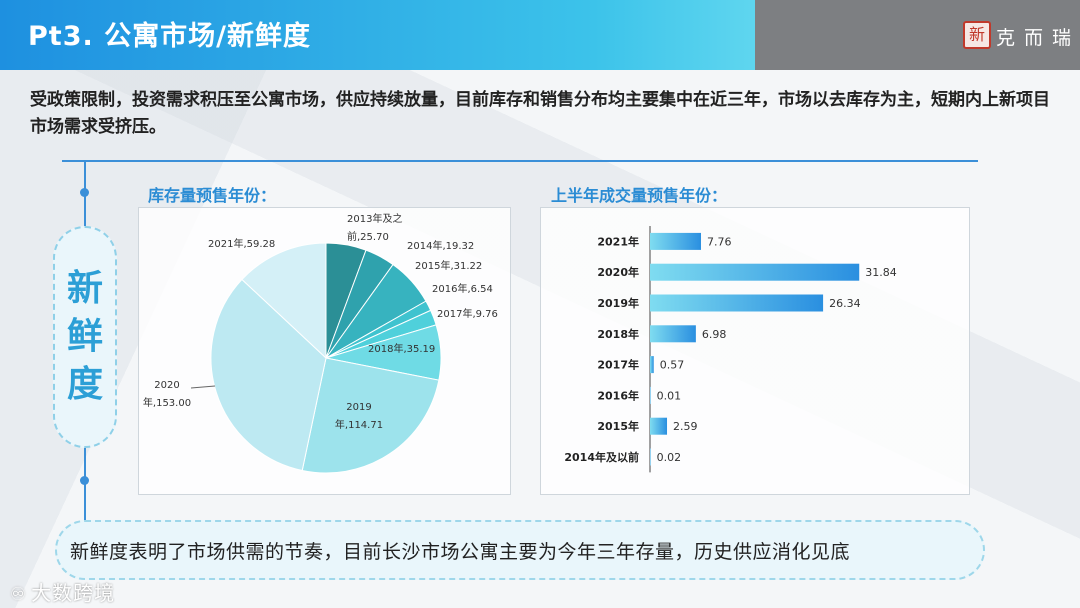  Describe the element at coordinates (669, 457) in the screenshot. I see `bar-value-label: 0.02` at that location.